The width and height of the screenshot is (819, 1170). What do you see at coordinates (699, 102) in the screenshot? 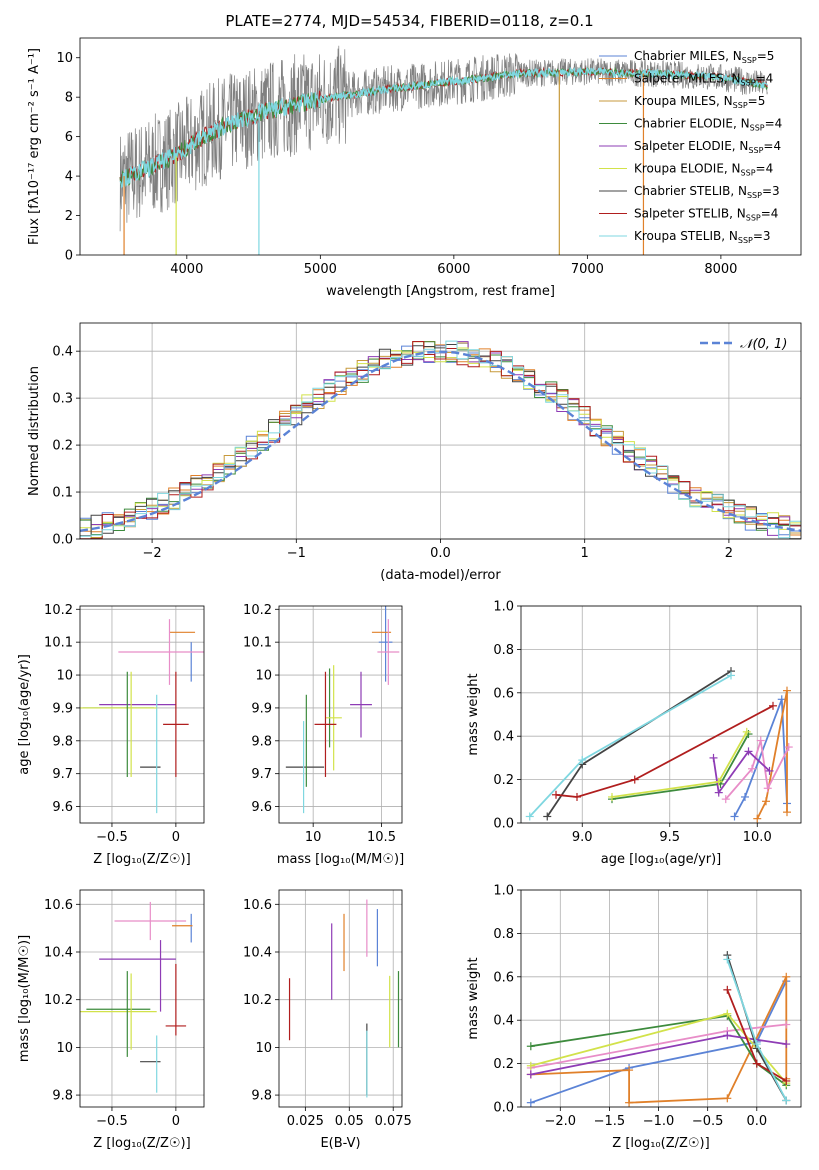
I see `legend-entry: Kroupa MILES, NSSP=5` at bounding box center [699, 102].